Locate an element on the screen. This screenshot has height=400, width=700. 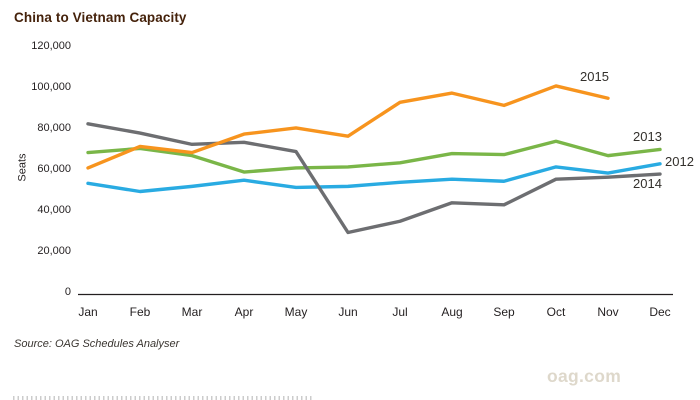
x-tick-label-apr: Apr is located at coordinates (244, 312).